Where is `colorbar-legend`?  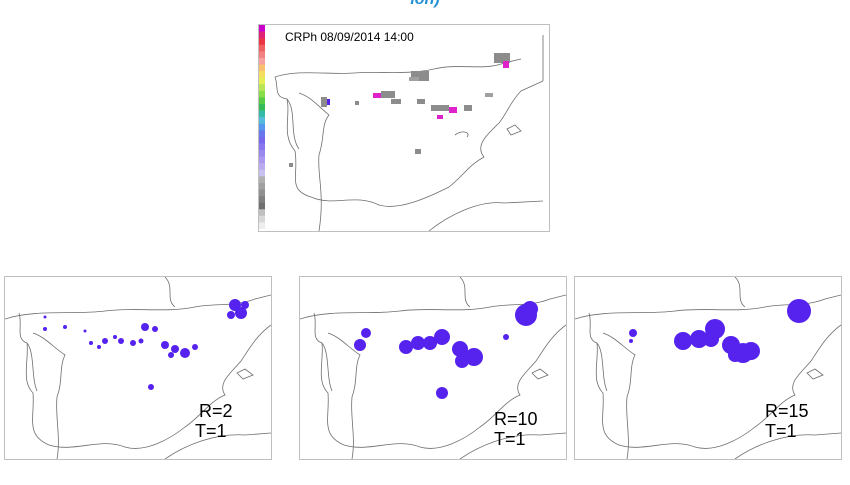 colorbar-legend is located at coordinates (262, 127).